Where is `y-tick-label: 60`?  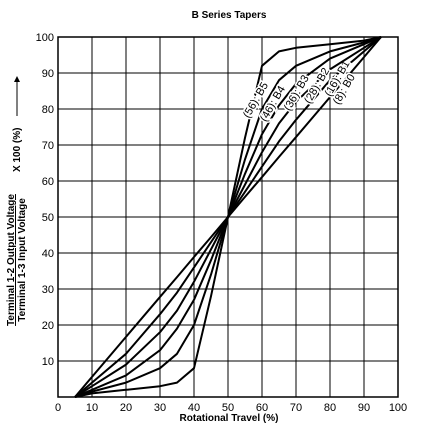 y-tick-label: 60 is located at coordinates (48, 182).